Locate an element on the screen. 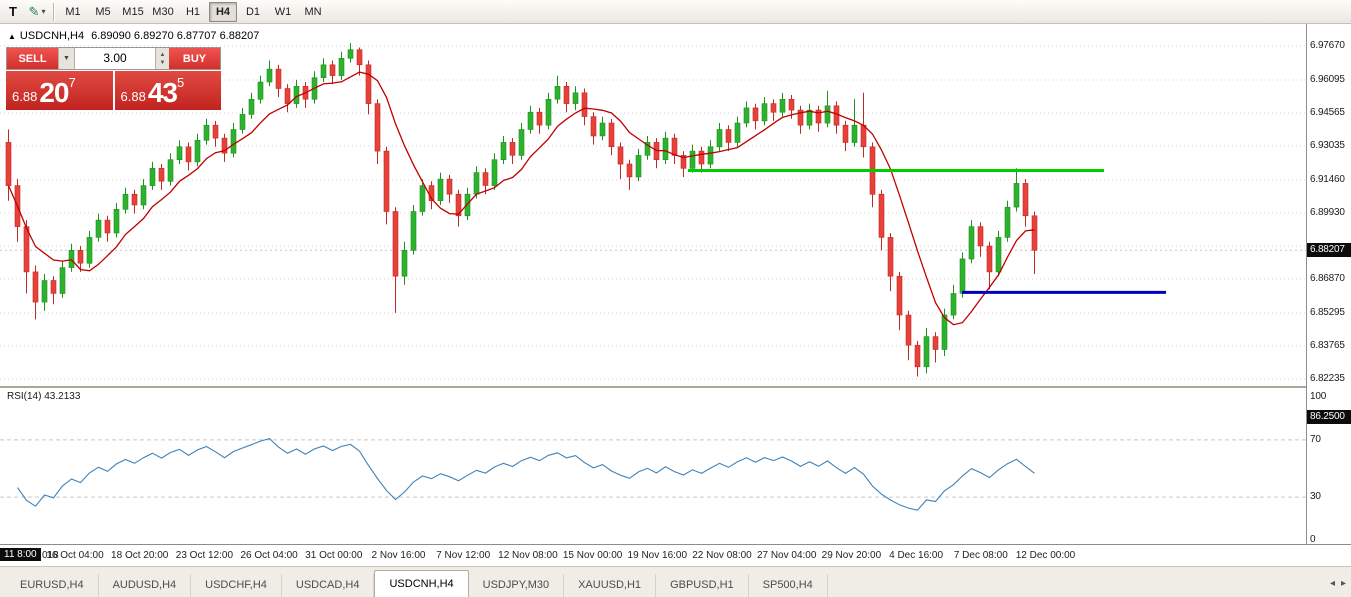  timeframe-group: M1 M5 M15 M30 H1 H4 D1 W1 MN is located at coordinates (194, 11).